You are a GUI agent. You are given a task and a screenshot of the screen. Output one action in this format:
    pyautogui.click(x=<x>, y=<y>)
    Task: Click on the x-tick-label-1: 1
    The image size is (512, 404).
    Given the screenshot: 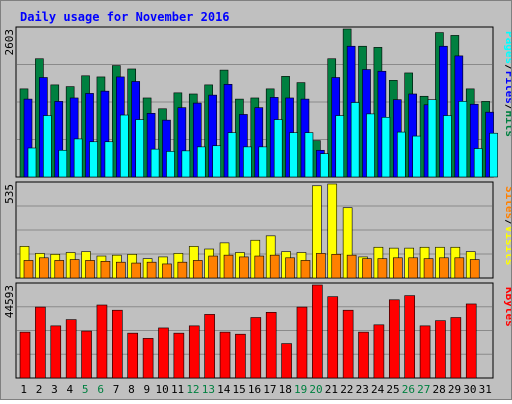 What is the action you would take?
    pyautogui.click(x=23, y=389)
    